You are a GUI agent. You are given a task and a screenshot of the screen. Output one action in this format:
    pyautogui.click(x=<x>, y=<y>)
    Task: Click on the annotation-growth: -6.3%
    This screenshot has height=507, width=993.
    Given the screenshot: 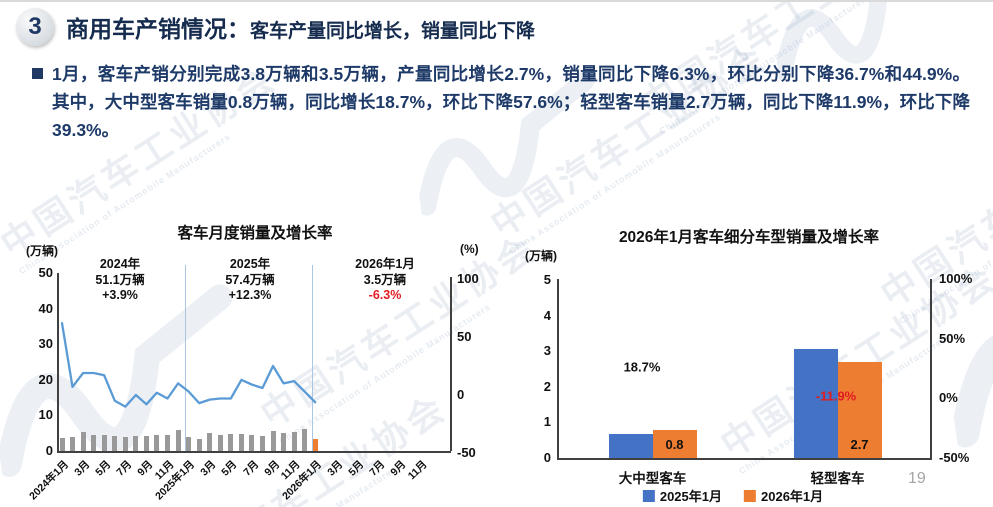 What is the action you would take?
    pyautogui.click(x=385, y=295)
    